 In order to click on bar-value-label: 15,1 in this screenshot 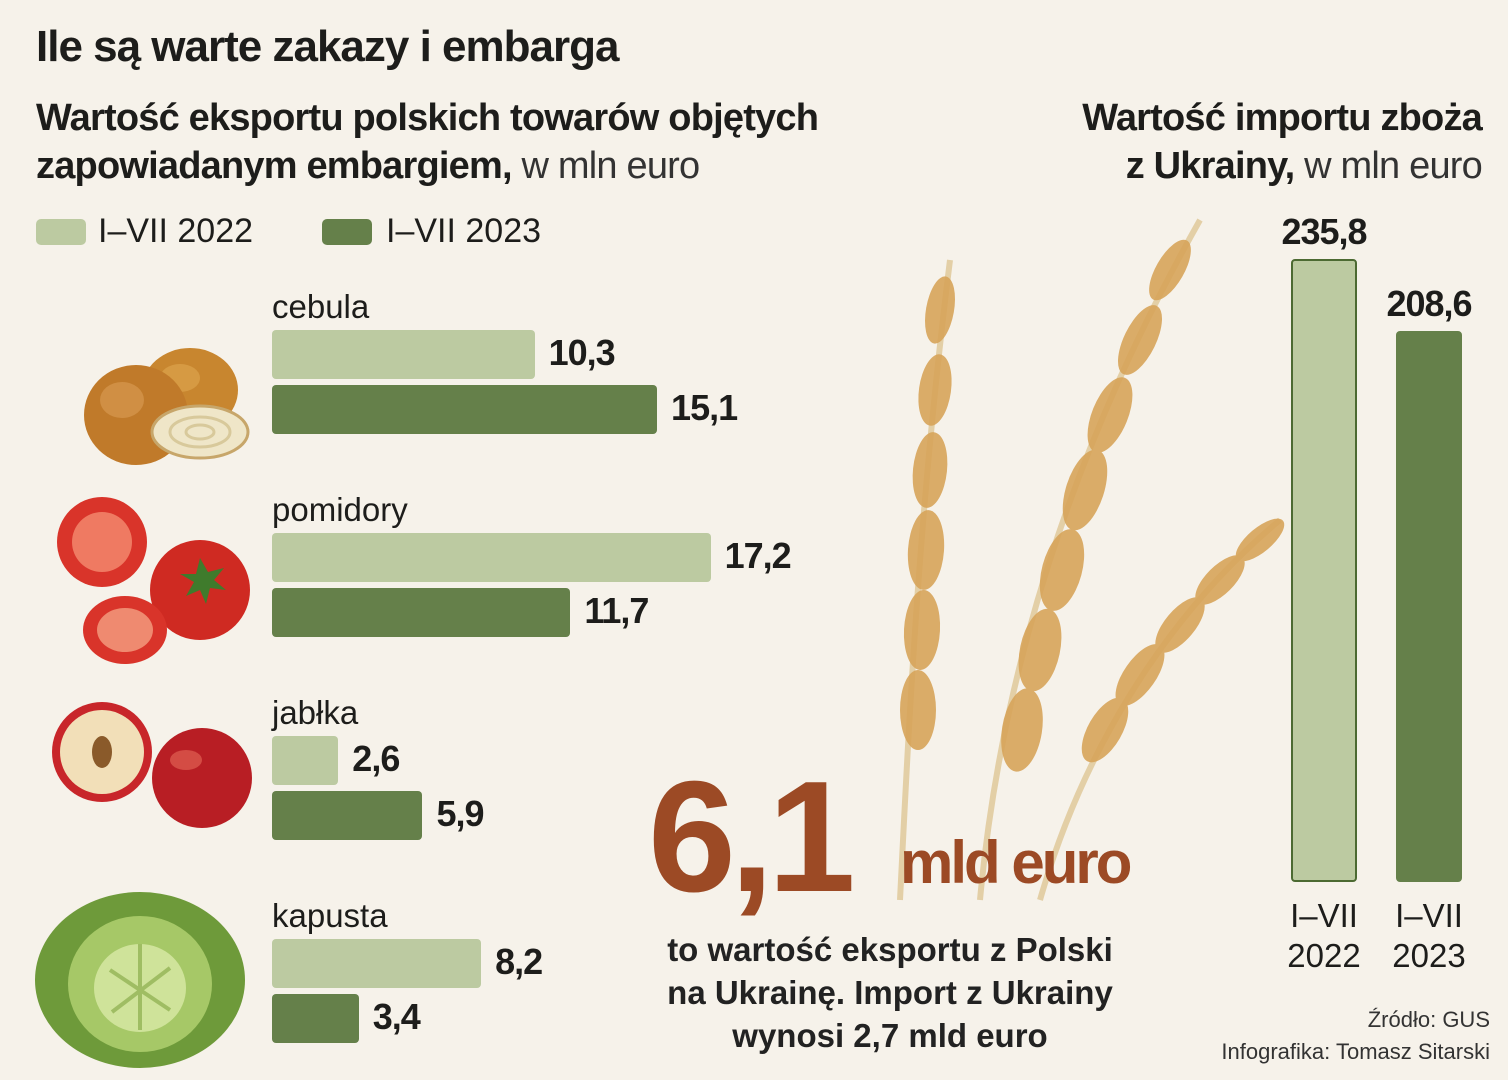, I will do `click(704, 407)`.